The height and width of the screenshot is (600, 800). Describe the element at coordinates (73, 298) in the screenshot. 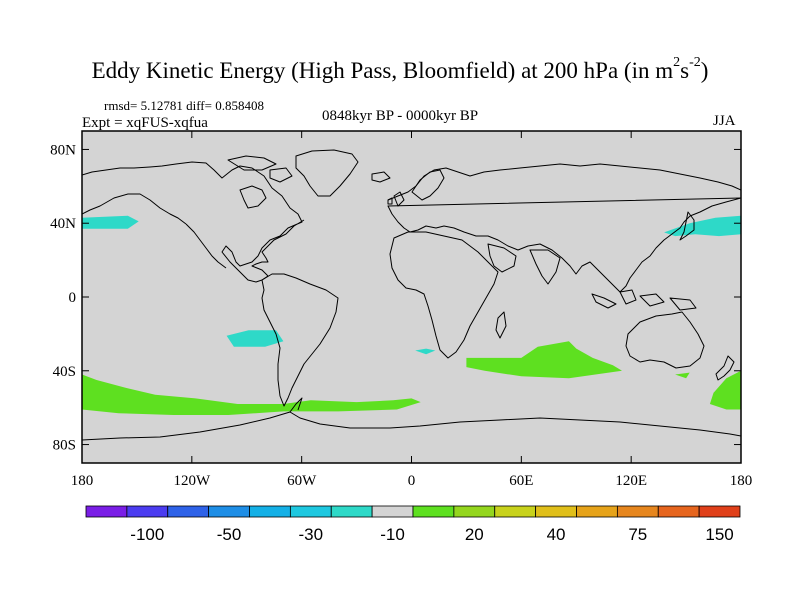

I see `lat-label: 0` at that location.